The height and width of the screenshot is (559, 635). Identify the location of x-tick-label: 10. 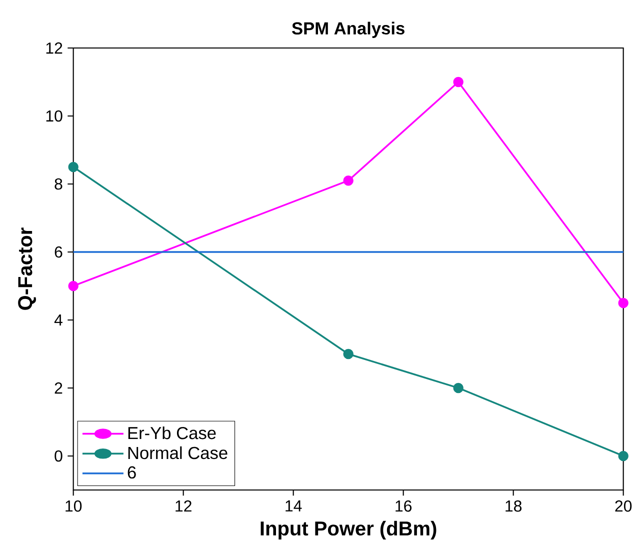
(74, 506).